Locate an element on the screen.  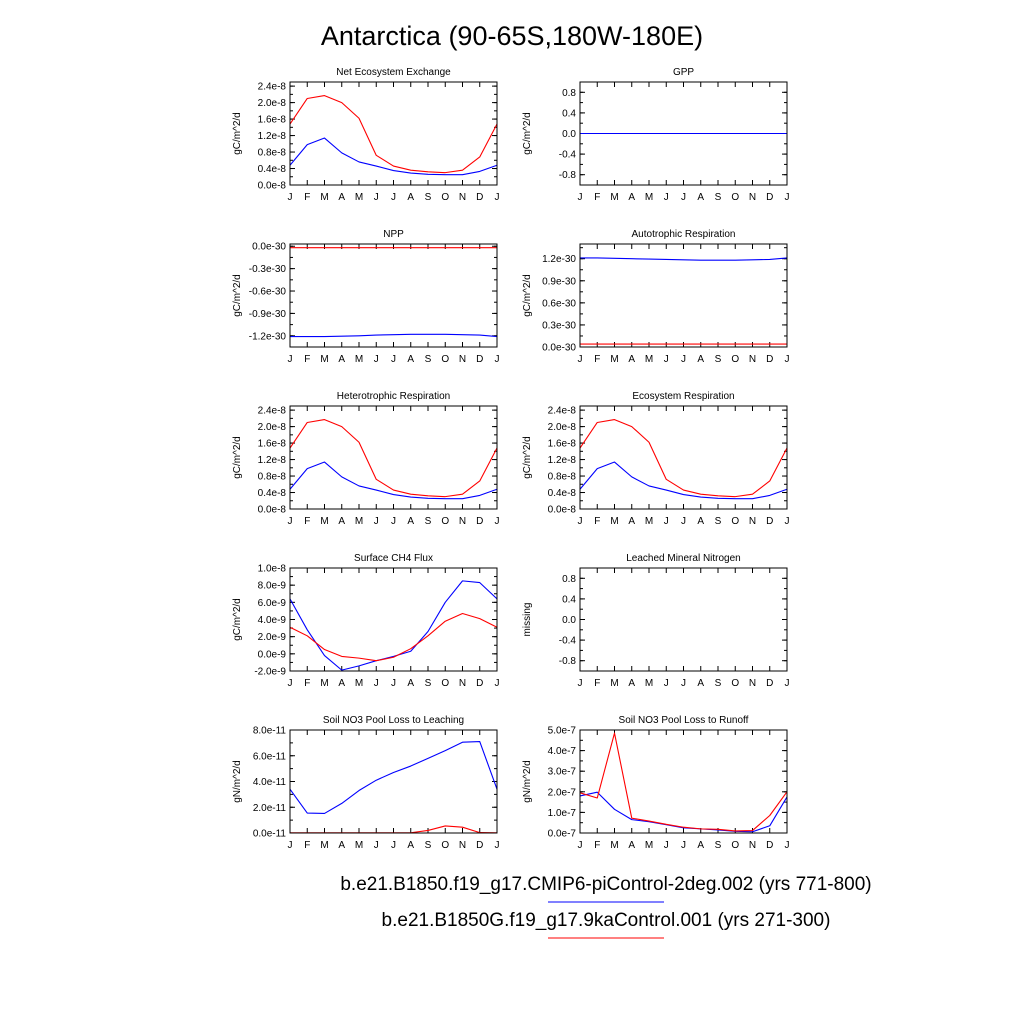
y-tick-label: 2.0e-8 is located at coordinates (272, 427).